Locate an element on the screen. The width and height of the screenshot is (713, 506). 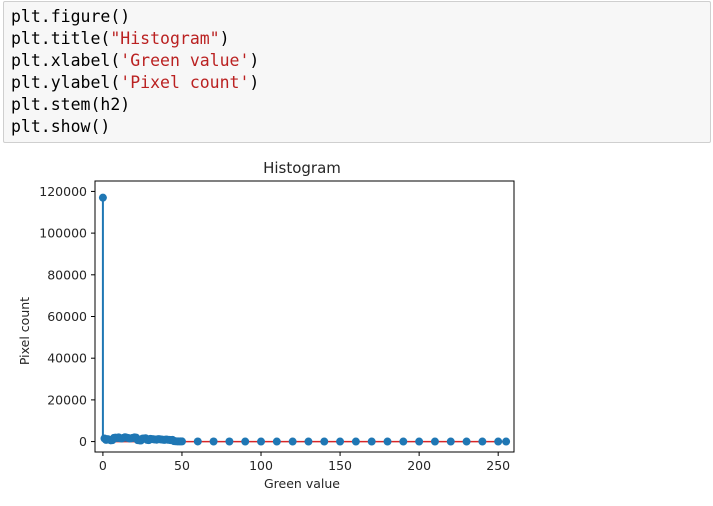
y-tick-label: 60000 is located at coordinates (67, 316).